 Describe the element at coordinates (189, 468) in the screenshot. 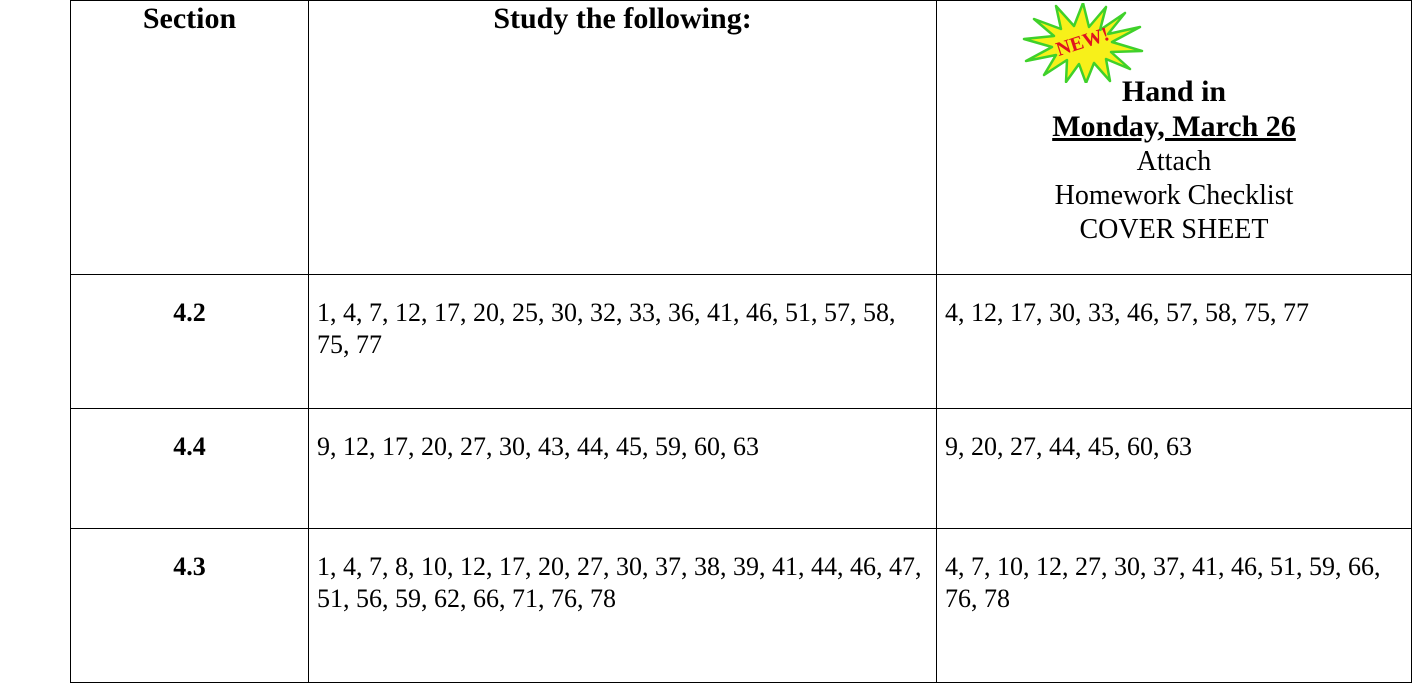

I see `section-cell: 4.4` at that location.